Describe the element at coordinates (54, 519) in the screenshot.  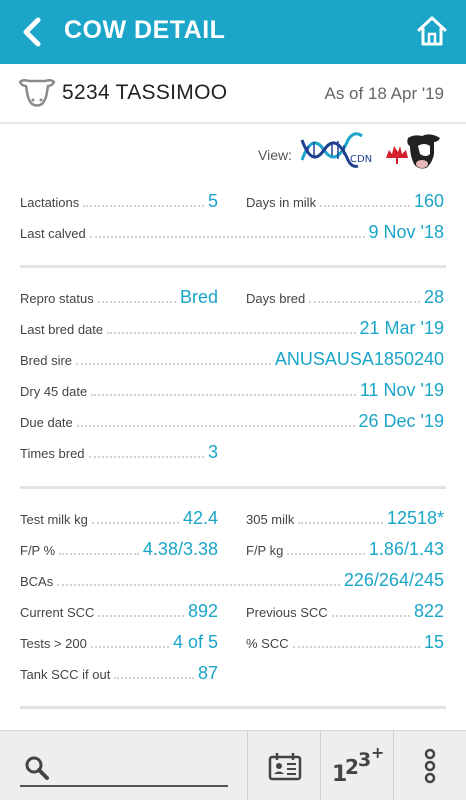
I see `field-label: Test milk kg` at that location.